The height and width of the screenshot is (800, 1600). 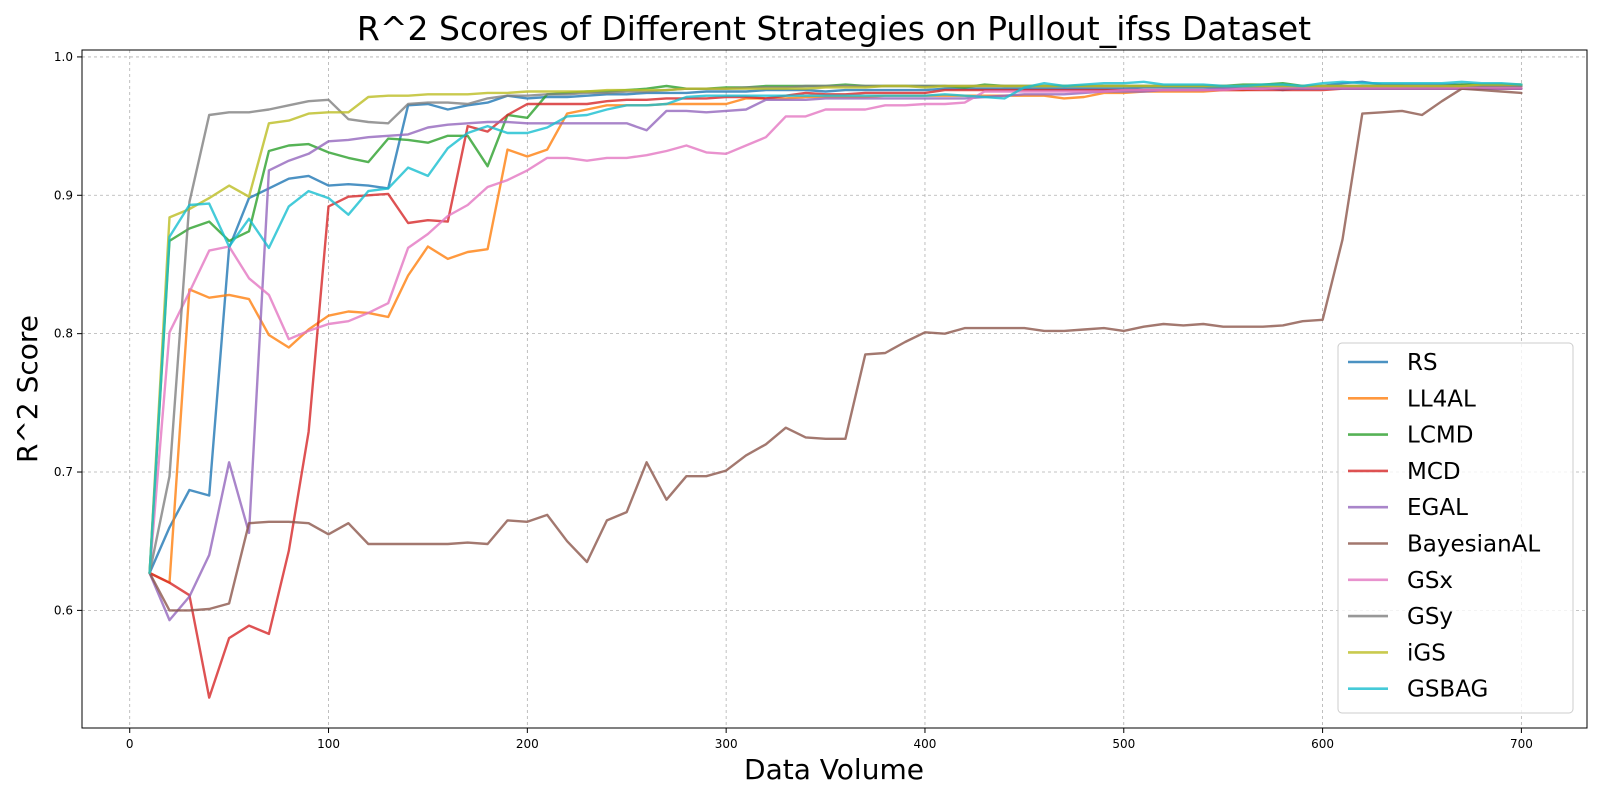 What do you see at coordinates (527, 744) in the screenshot?
I see `x-tick-label: 200` at bounding box center [527, 744].